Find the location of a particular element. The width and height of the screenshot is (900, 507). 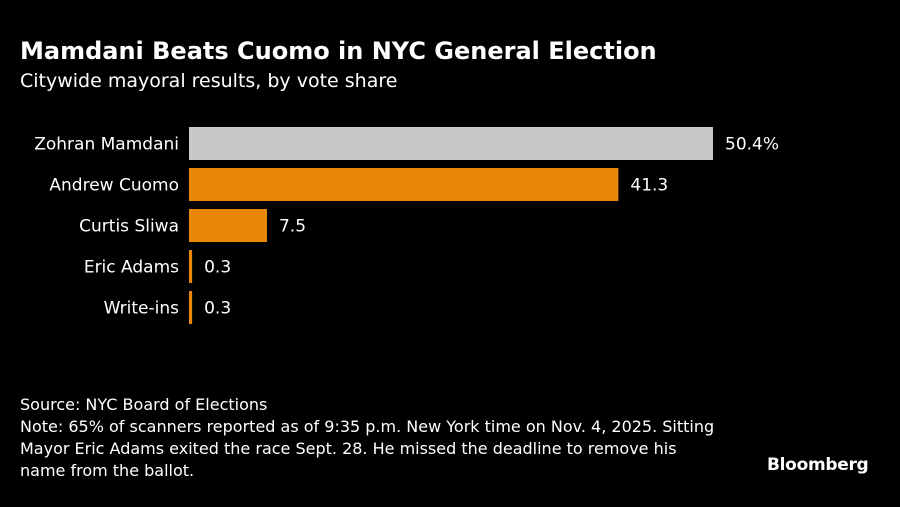

category-label-eric-adams: Eric Adams is located at coordinates (131, 268).